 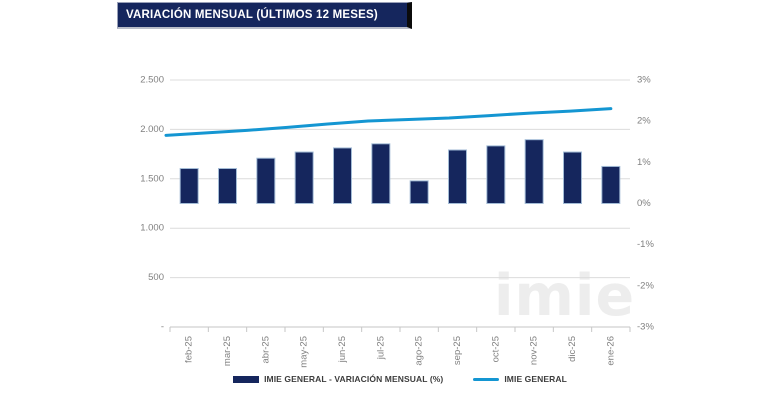 I want to click on legend-item-imie-general: IMIE GENERAL, so click(x=520, y=379).